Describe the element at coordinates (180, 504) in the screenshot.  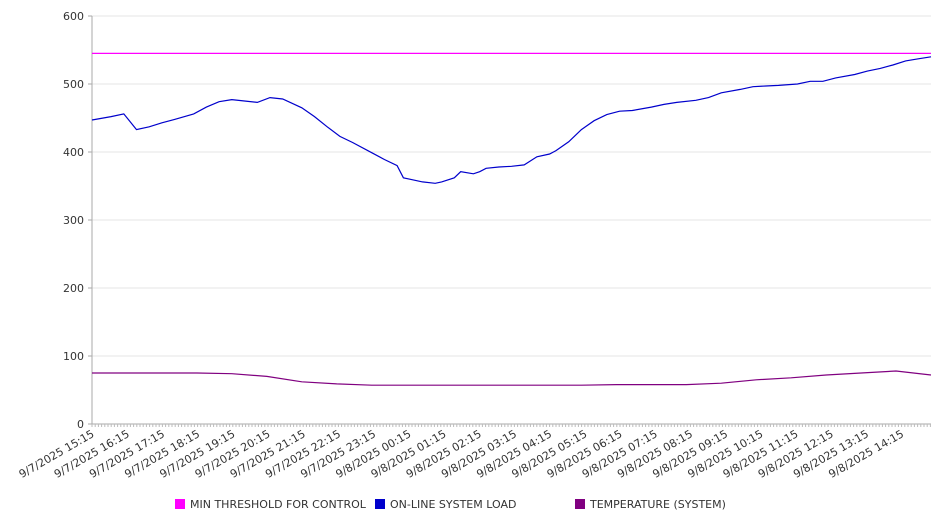
I see `legend-swatch-min-threshold` at that location.